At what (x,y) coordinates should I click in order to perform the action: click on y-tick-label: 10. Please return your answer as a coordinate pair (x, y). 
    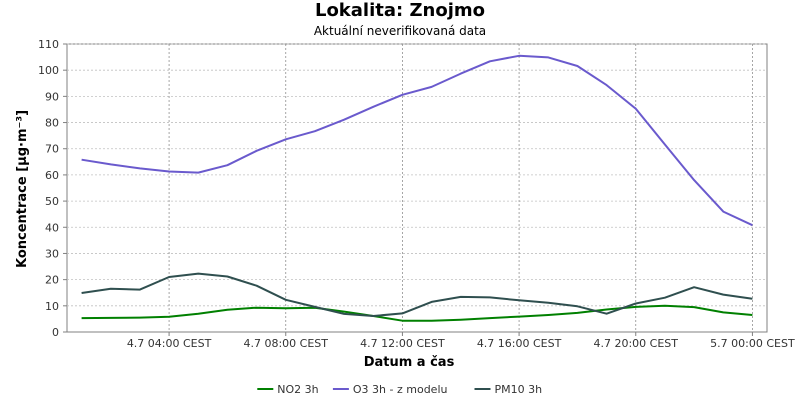
    Looking at the image, I should click on (52, 306).